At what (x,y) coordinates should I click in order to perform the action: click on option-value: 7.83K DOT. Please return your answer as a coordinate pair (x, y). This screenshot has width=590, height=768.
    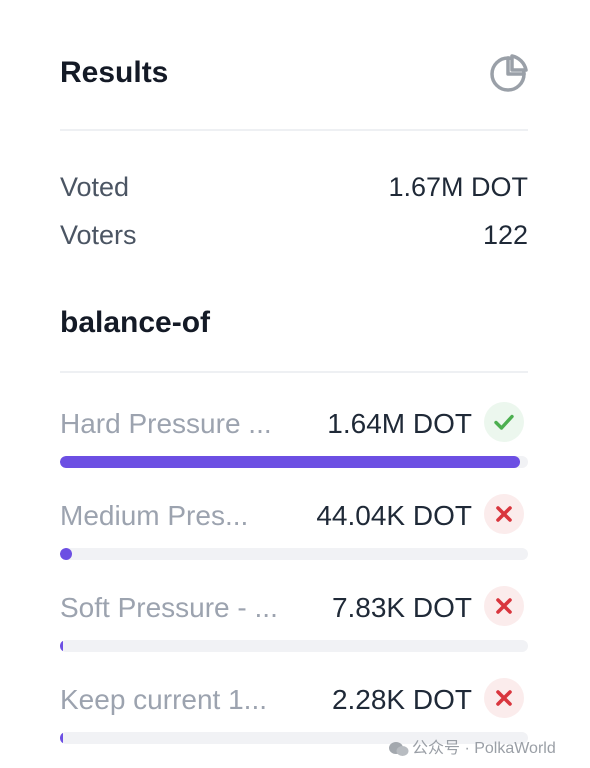
    Looking at the image, I should click on (401, 607).